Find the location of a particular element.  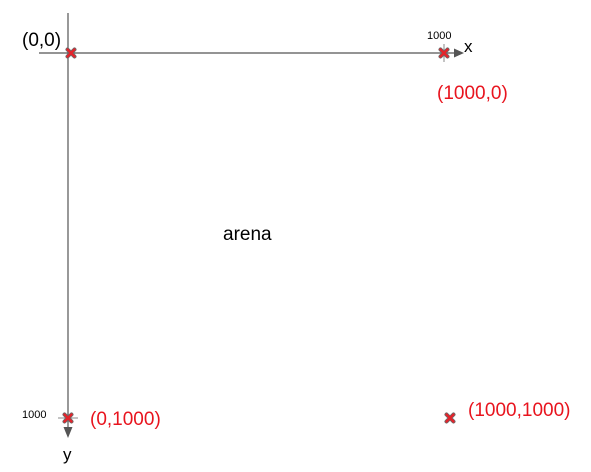

marker-x1000-x-mark-icon is located at coordinates (444, 53).